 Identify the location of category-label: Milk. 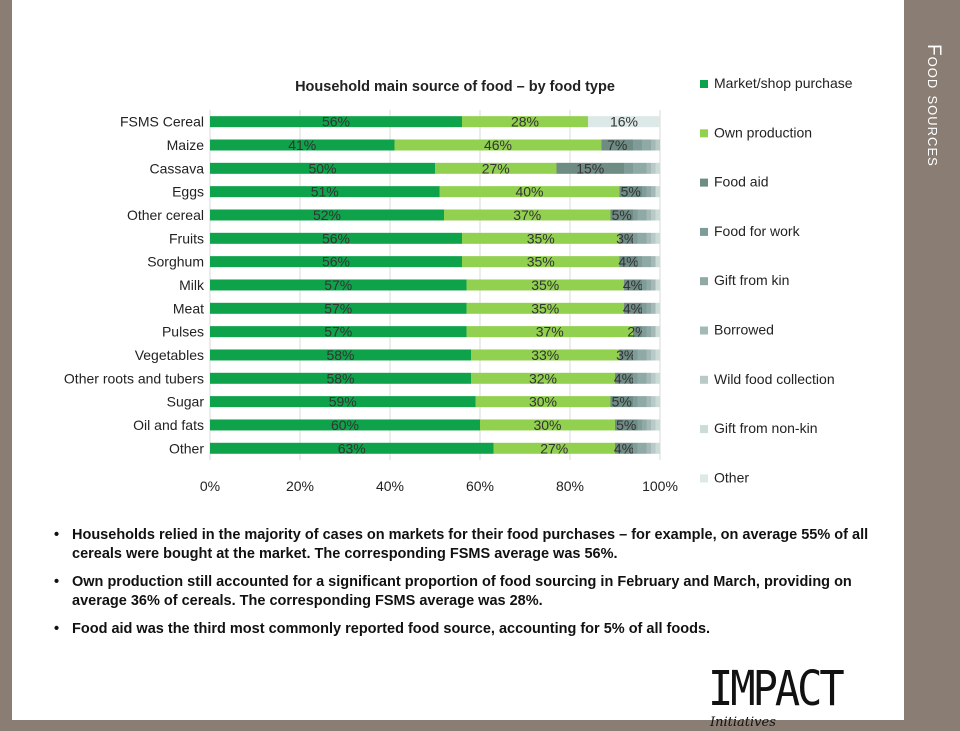
(192, 285).